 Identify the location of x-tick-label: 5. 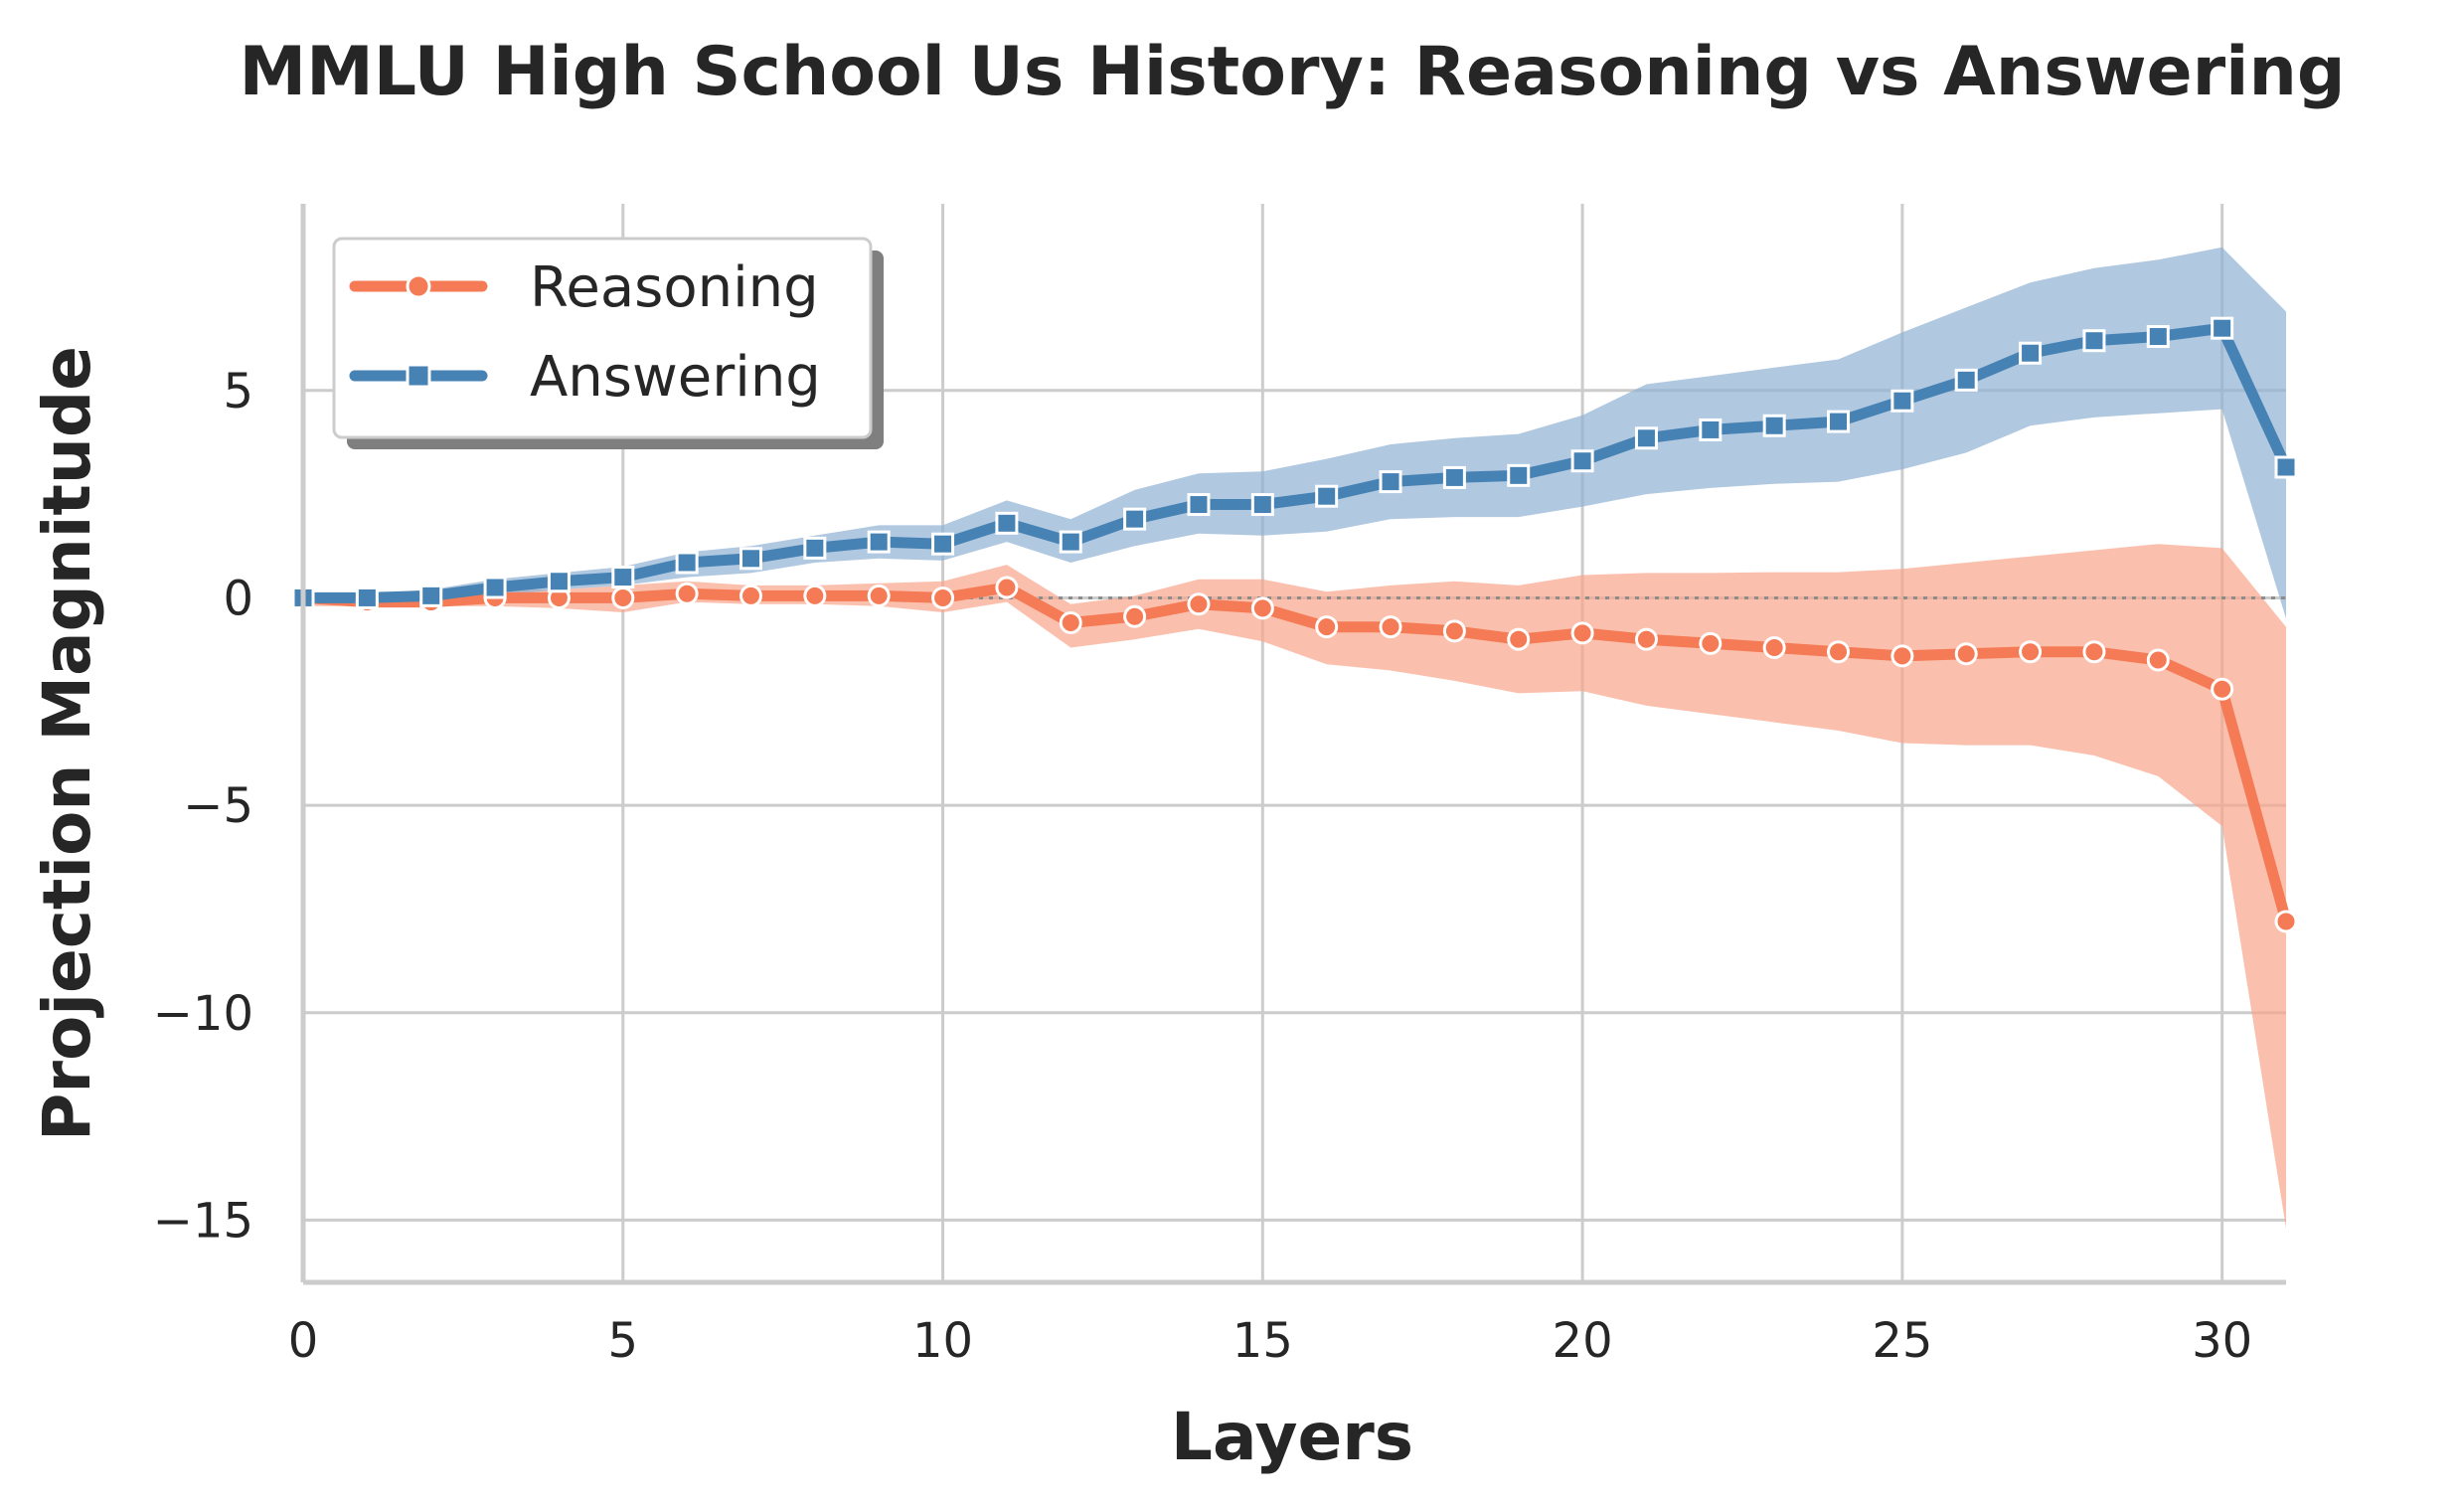
(624, 1341).